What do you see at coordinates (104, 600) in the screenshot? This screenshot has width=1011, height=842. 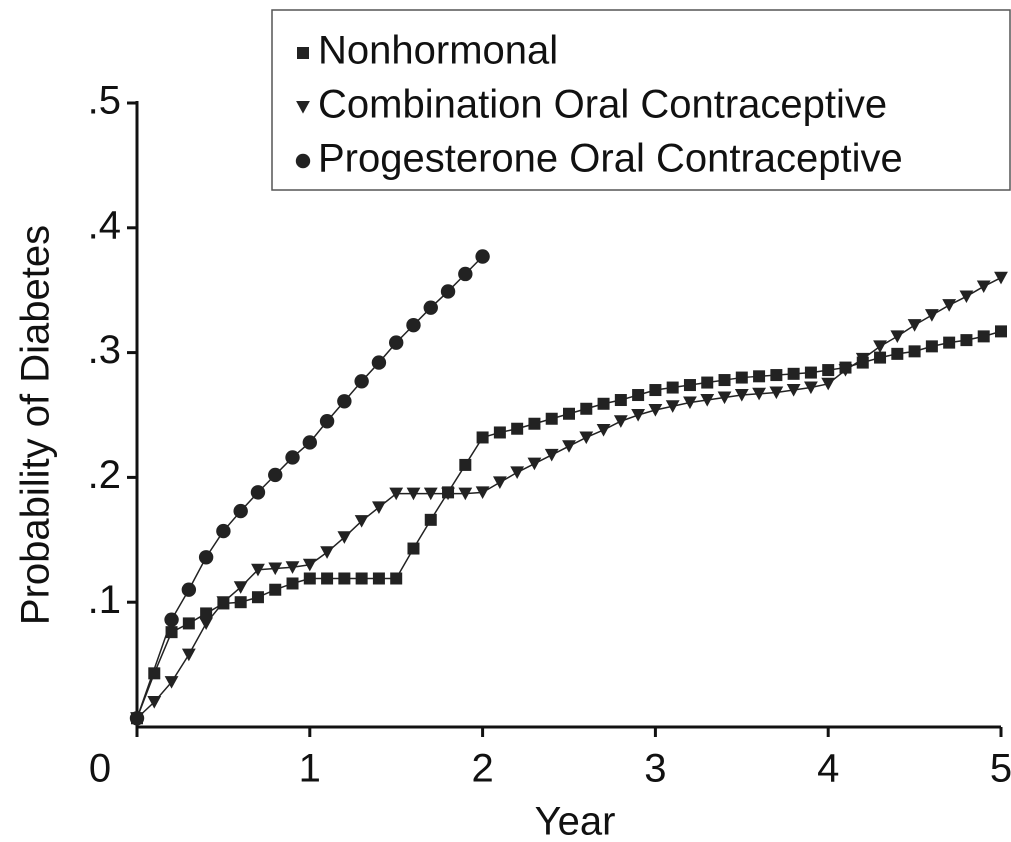 I see `y-tick-label: .1` at bounding box center [104, 600].